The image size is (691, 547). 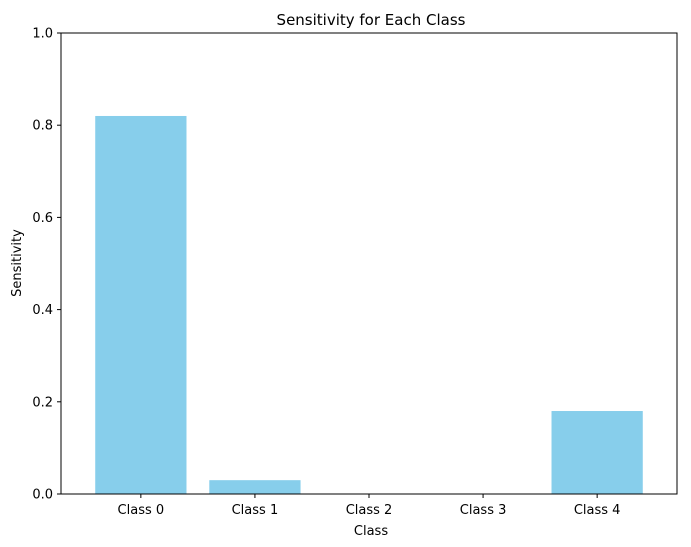 I want to click on x-axis-ticks: Class 0 Class 1 Class 2 Class 3 Class 4, so click(x=369, y=506).